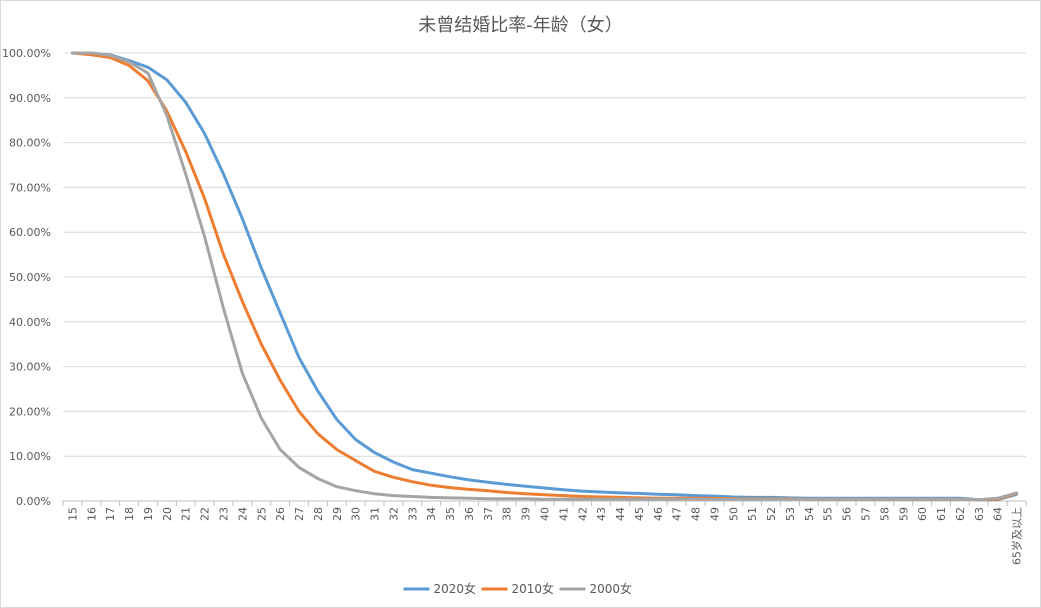 The image size is (1041, 608). What do you see at coordinates (533, 588) in the screenshot?
I see `legend-label-2: 2010女` at bounding box center [533, 588].